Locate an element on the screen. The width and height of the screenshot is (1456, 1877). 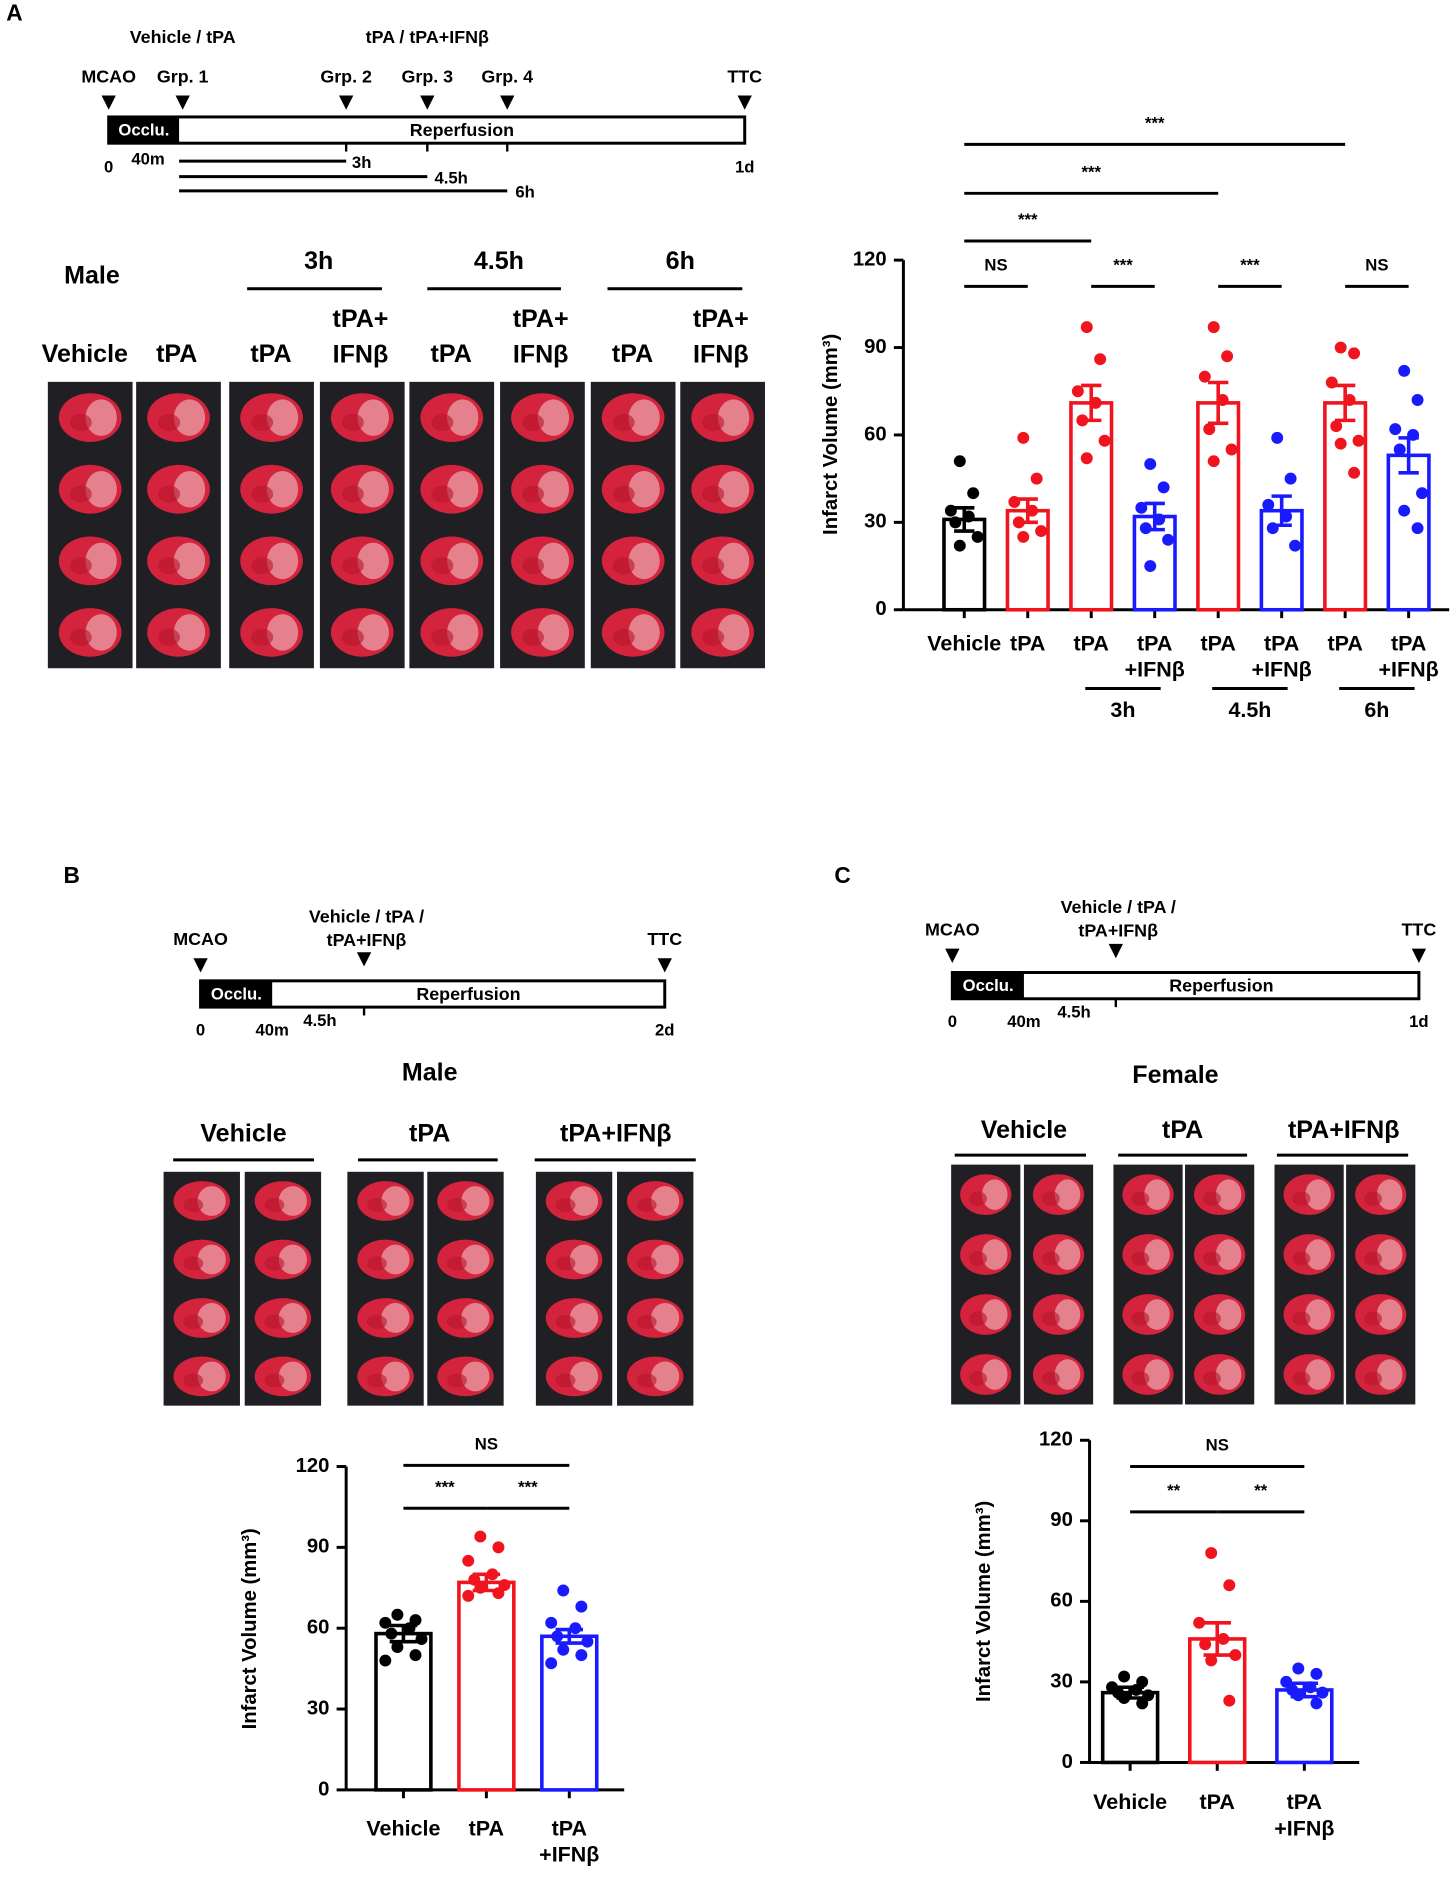
treatment-label: tPA / tPA+IFNβ is located at coordinates (427, 37).